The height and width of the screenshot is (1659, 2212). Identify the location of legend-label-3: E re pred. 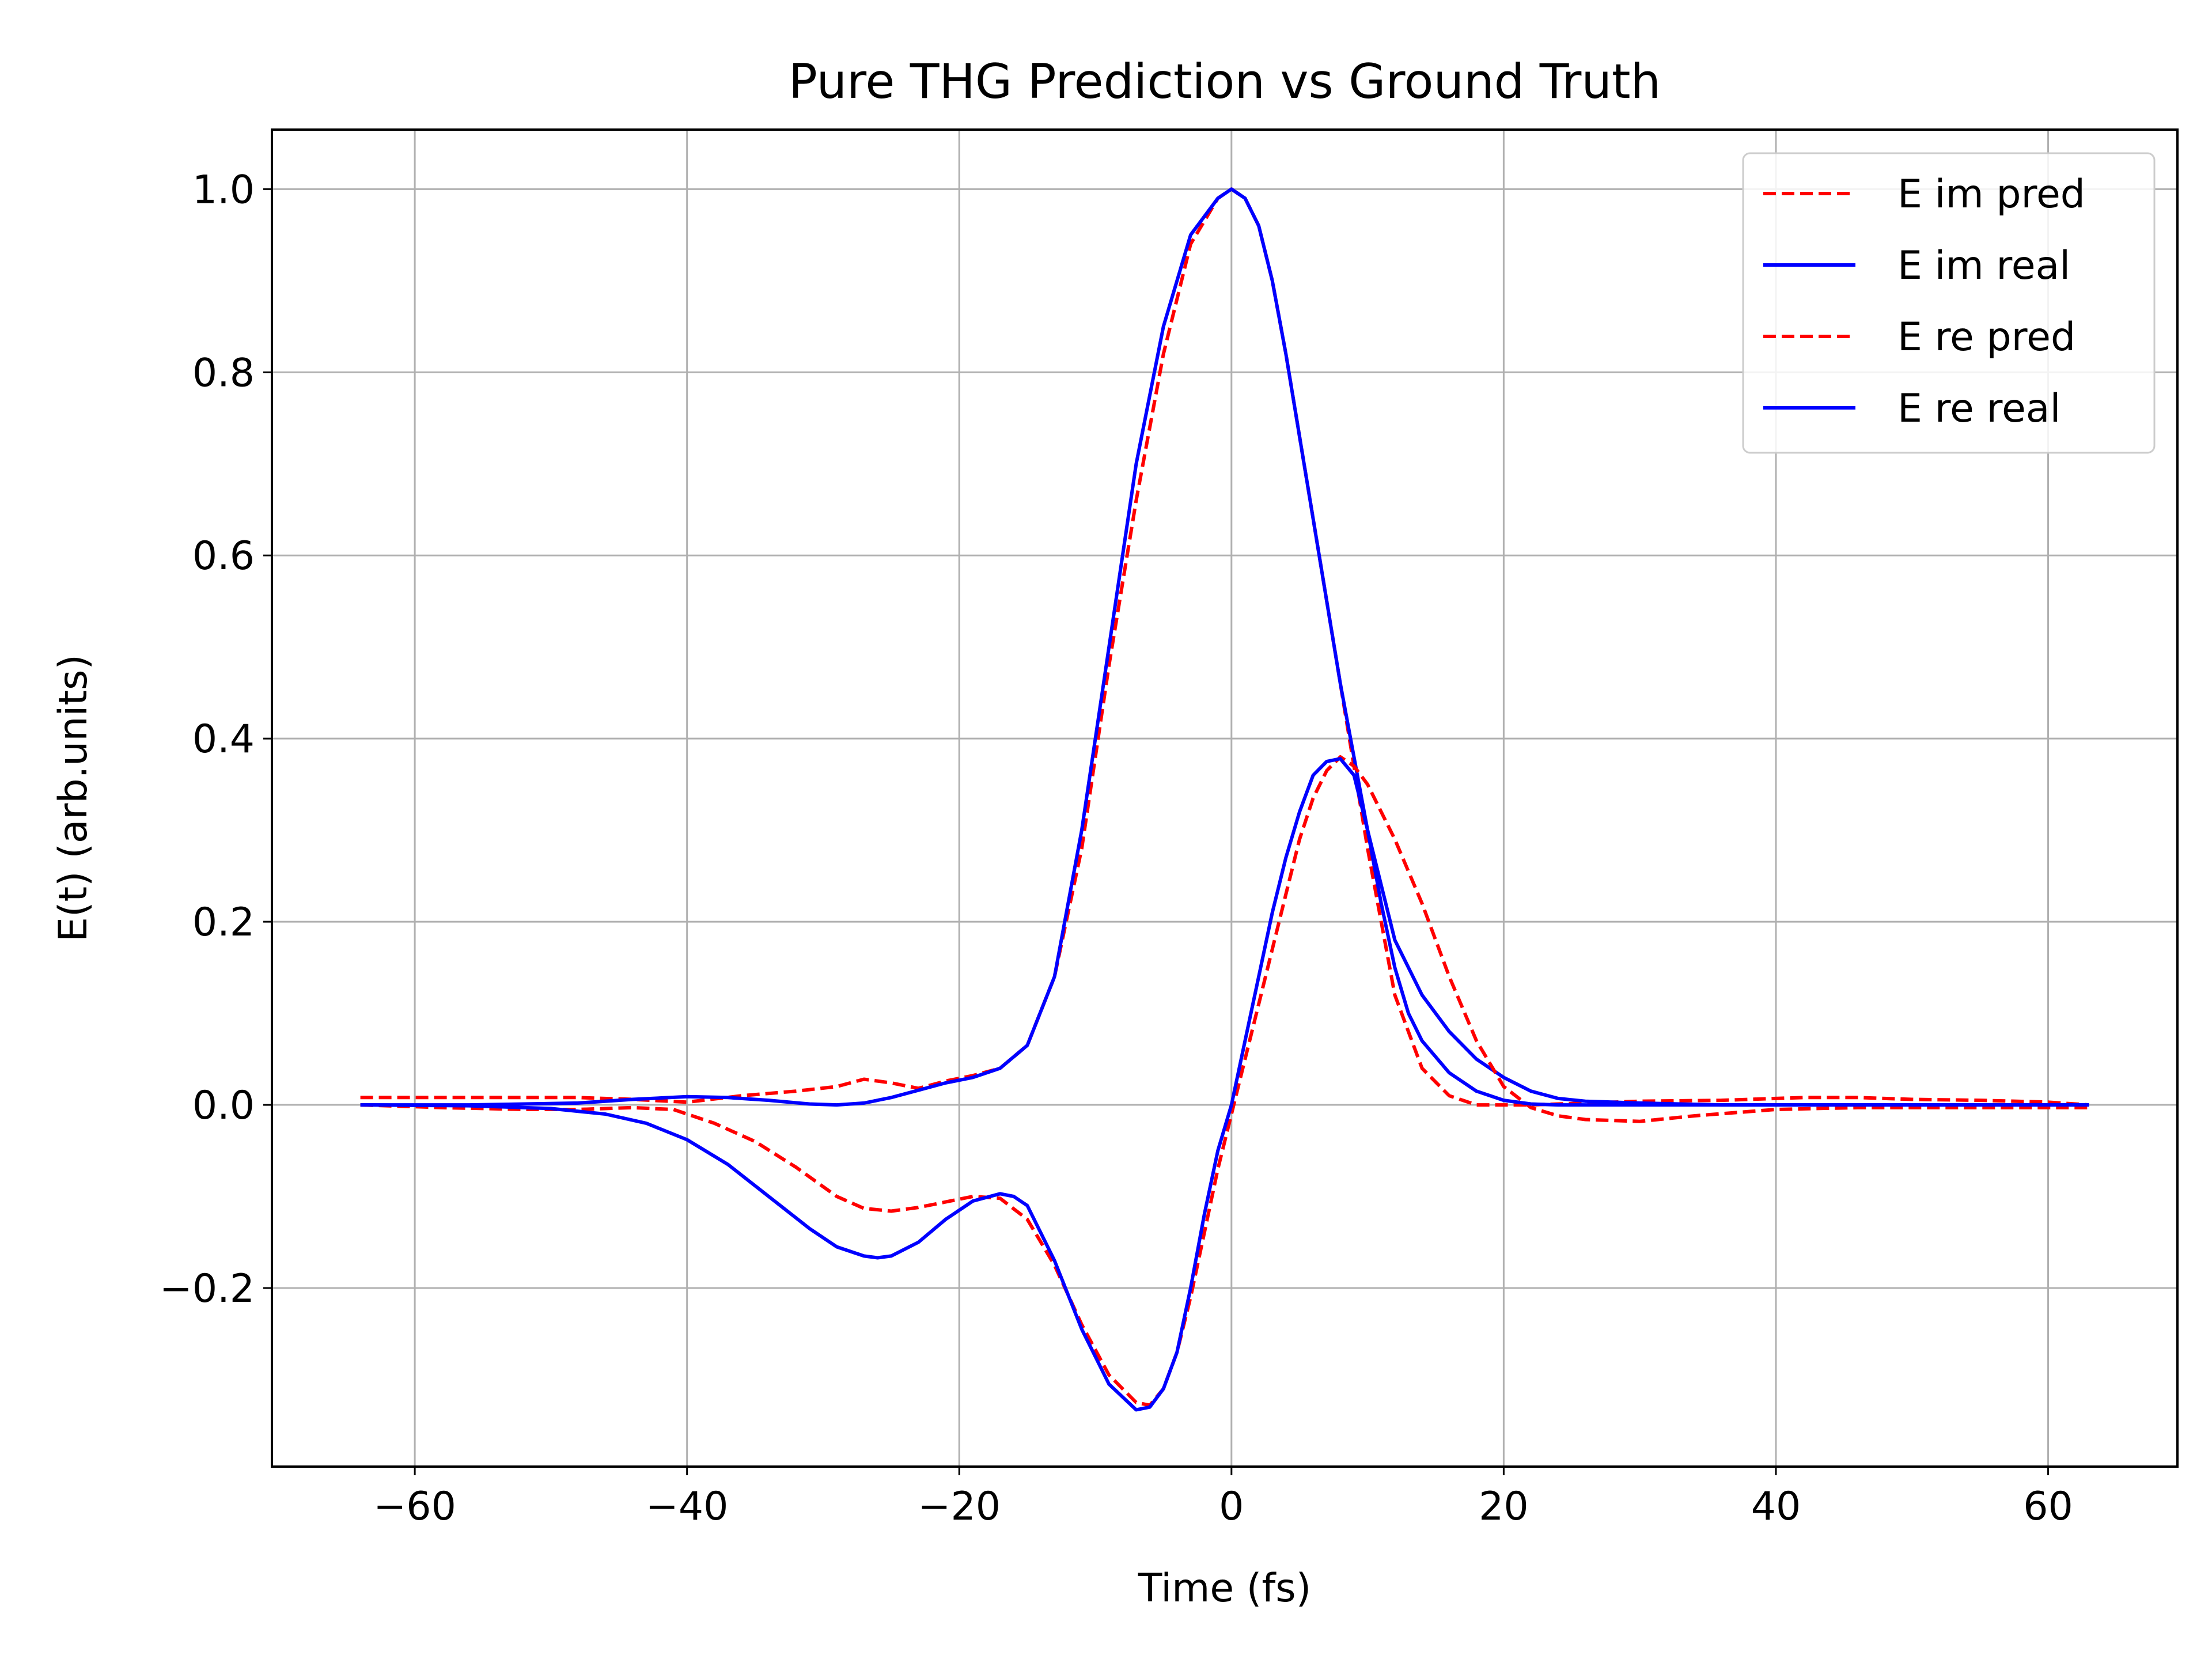
(1986, 337).